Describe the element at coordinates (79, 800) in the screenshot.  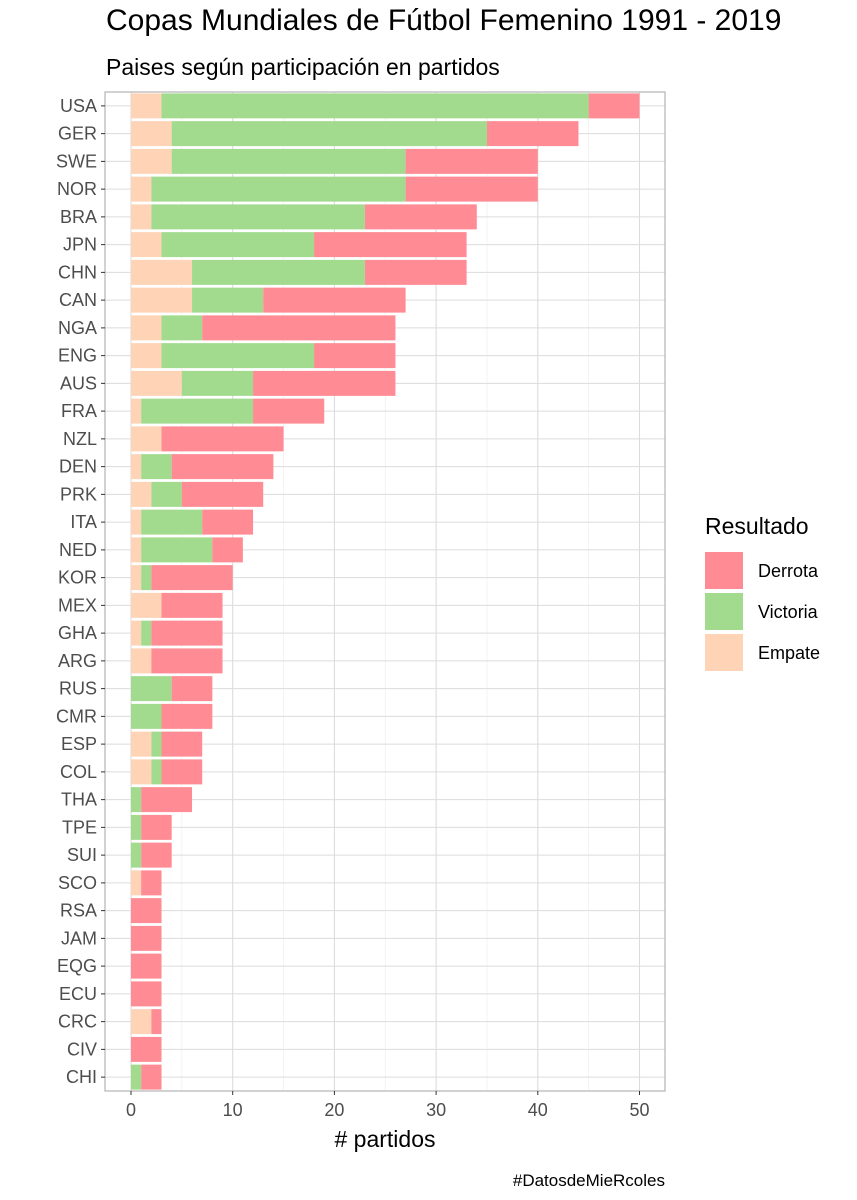
I see `y-tick-label: THA` at that location.